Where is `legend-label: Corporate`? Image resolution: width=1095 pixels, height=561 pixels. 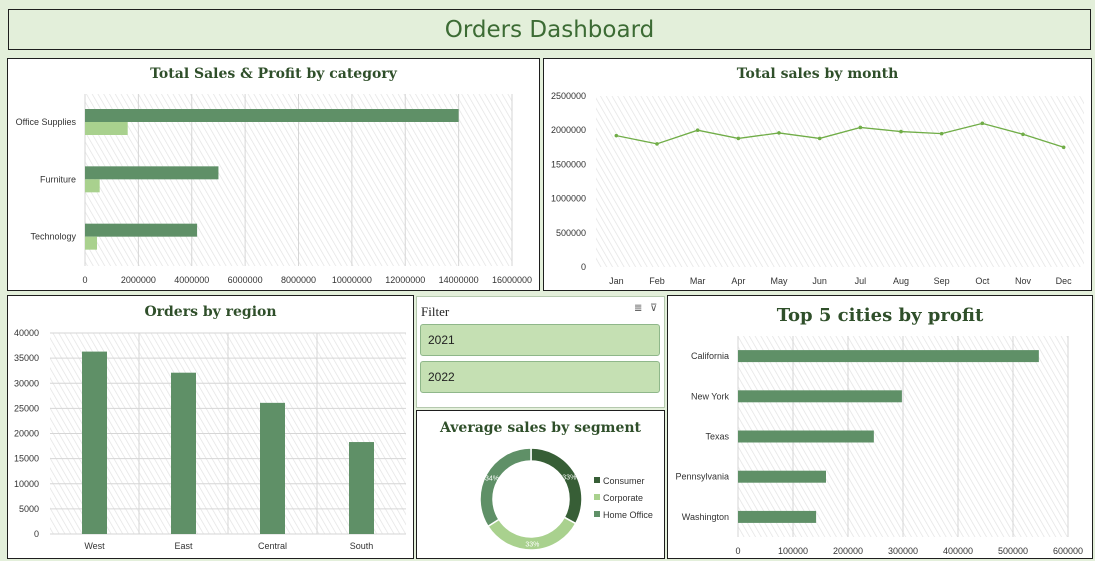 legend-label: Corporate is located at coordinates (623, 498).